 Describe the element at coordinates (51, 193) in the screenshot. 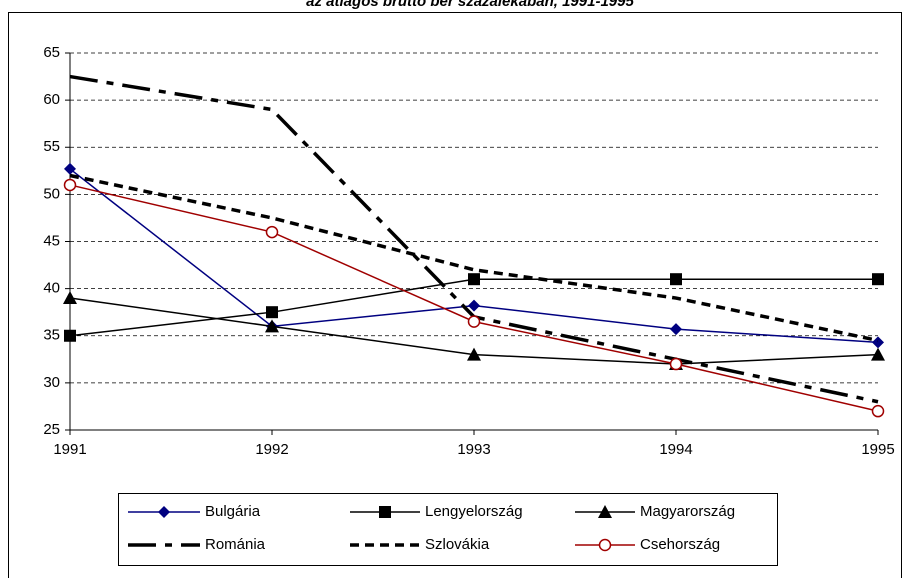

I see `y-tick-label: 50` at that location.